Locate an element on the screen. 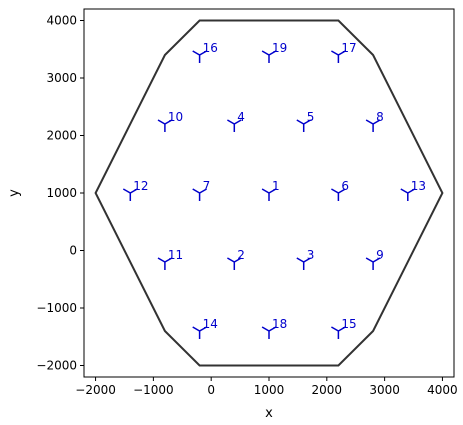 Image resolution: width=463 pixels, height=425 pixels. point-11: 11 is located at coordinates (170, 259).